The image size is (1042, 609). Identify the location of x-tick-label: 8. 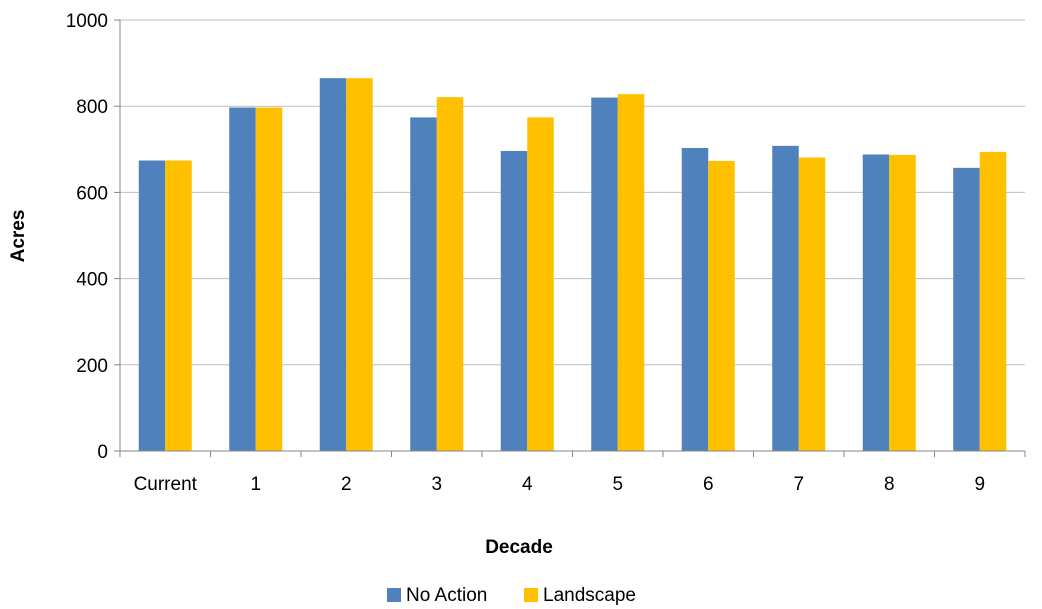
(889, 484).